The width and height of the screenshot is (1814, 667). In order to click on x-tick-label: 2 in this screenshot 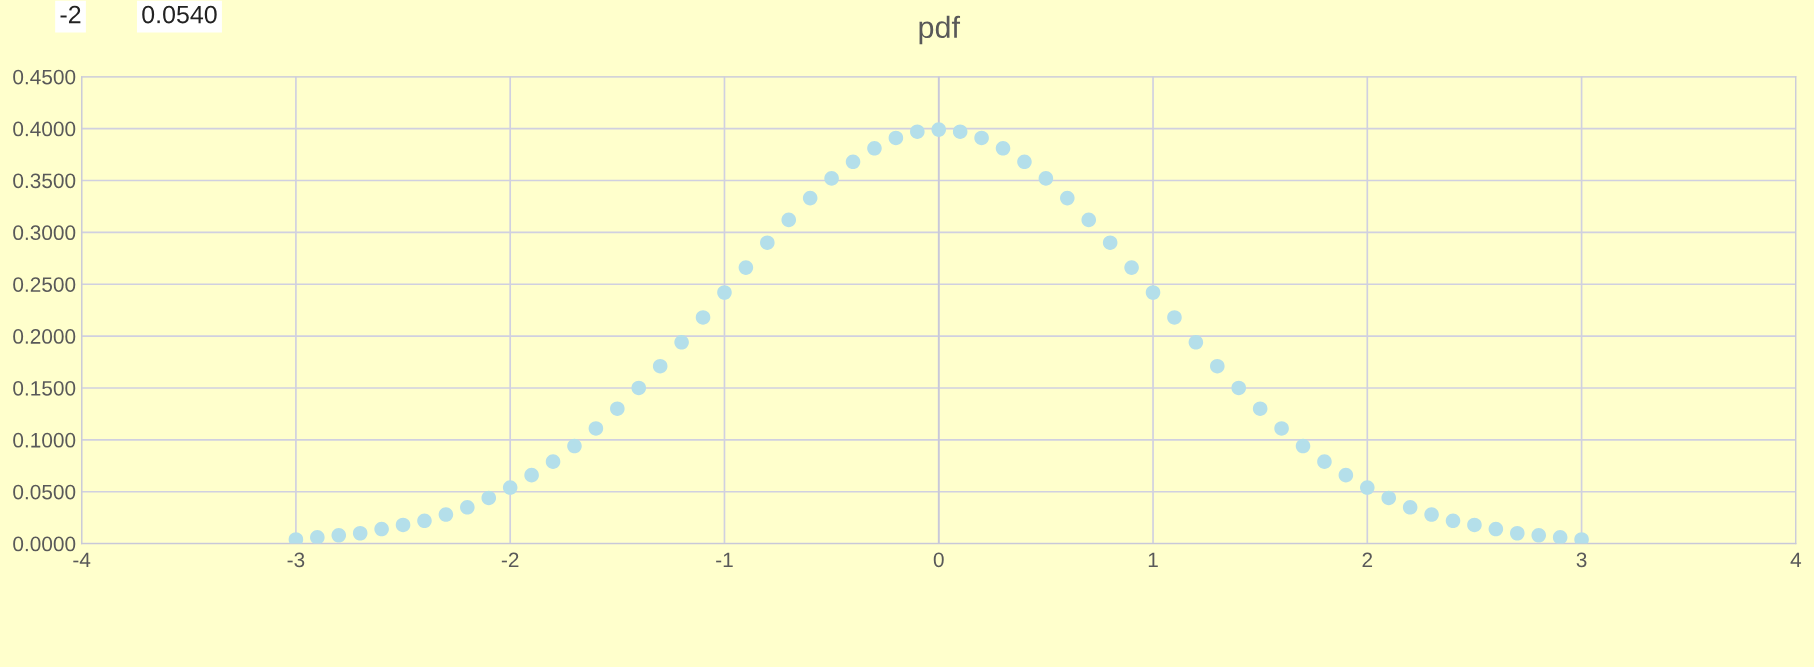, I will do `click(1367, 560)`.